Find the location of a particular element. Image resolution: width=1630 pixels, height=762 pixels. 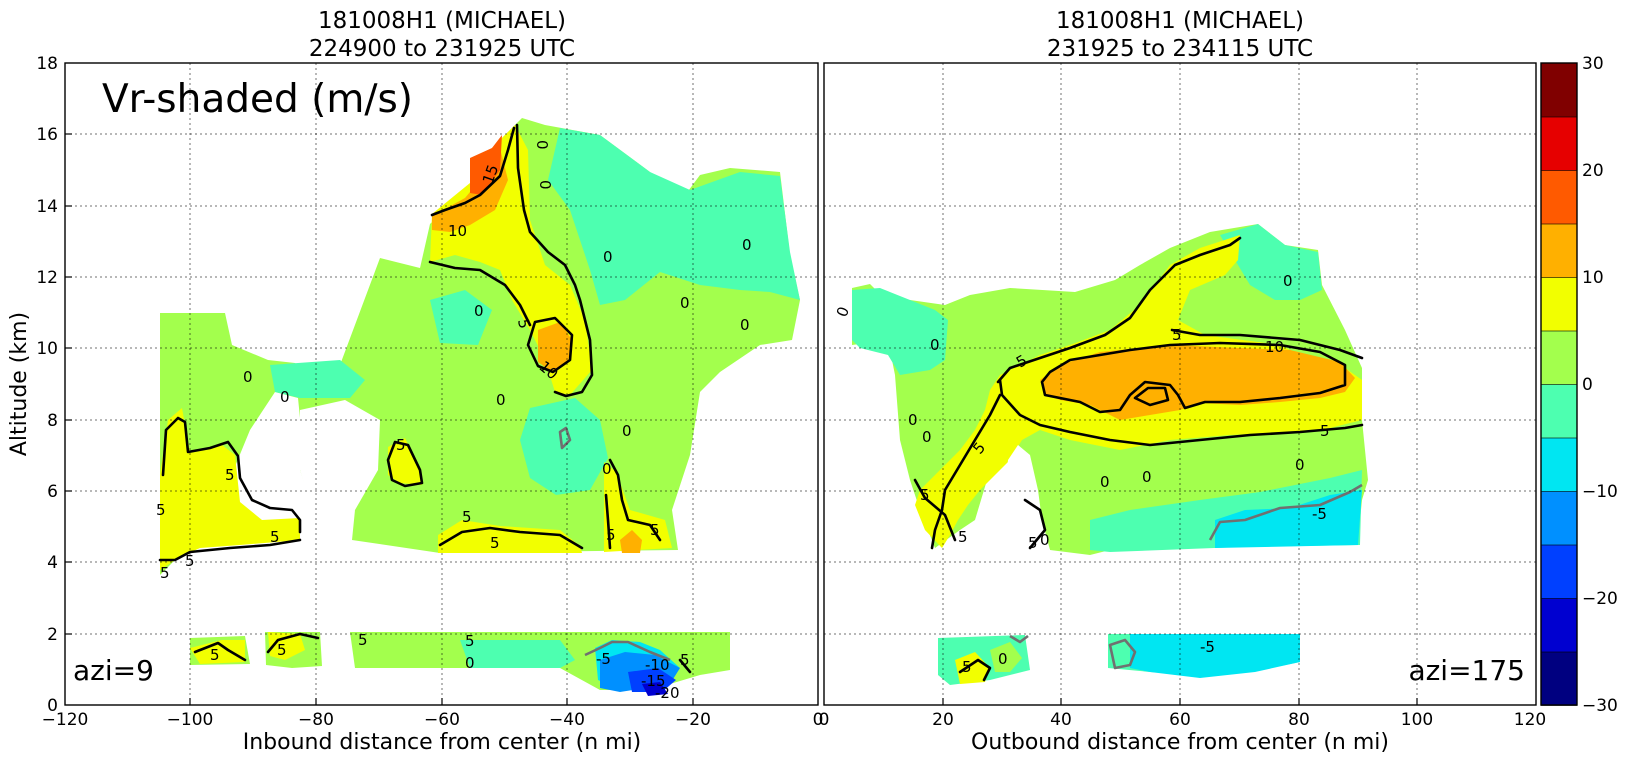

left-clabel: 10 is located at coordinates (457, 231).